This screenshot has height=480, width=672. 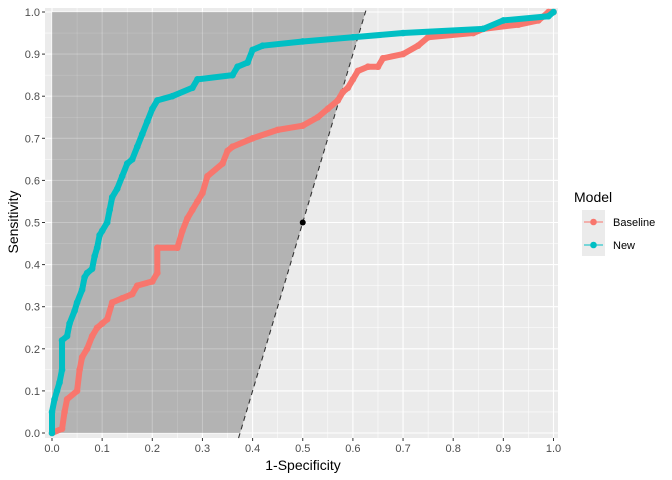 I want to click on legend: Model Baseline New, so click(x=614, y=222).